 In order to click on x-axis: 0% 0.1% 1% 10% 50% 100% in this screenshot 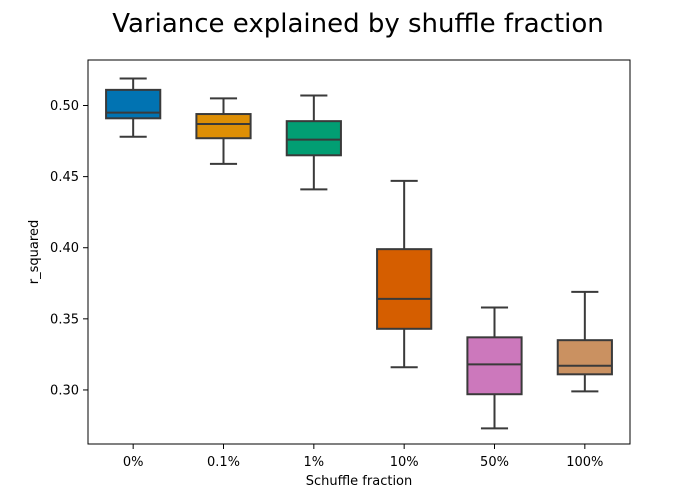, I will do `click(363, 457)`.